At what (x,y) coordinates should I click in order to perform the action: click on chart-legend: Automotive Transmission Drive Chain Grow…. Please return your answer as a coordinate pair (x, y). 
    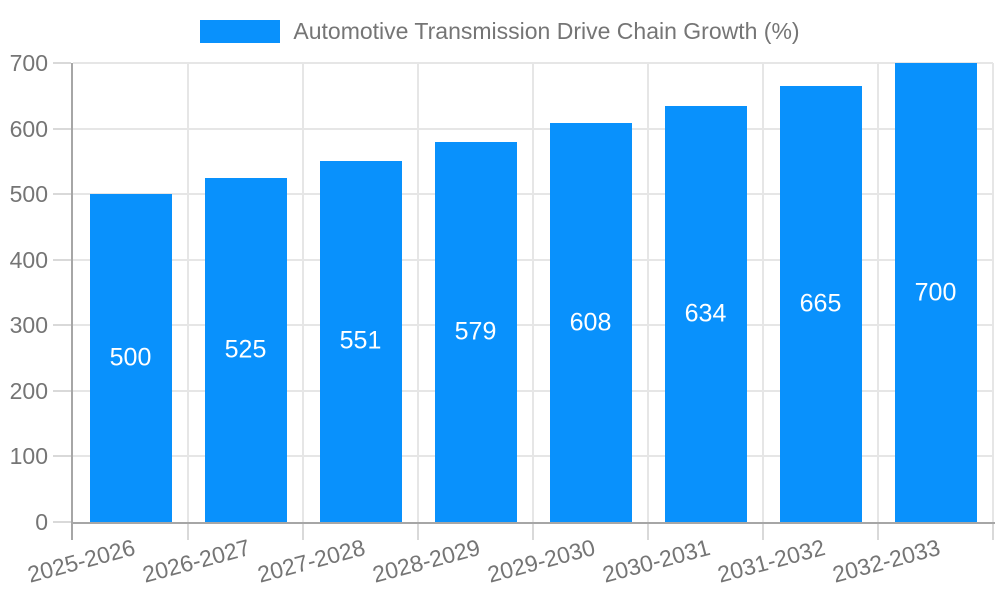
    Looking at the image, I should click on (500, 31).